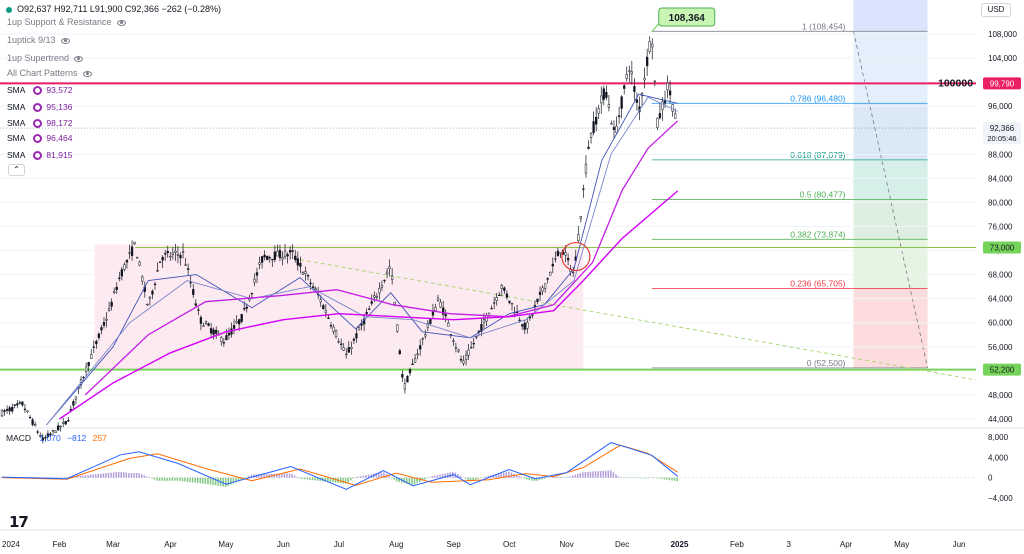  Describe the element at coordinates (66, 22) in the screenshot. I see `indicator-row: 1up Support & Resistance` at that location.